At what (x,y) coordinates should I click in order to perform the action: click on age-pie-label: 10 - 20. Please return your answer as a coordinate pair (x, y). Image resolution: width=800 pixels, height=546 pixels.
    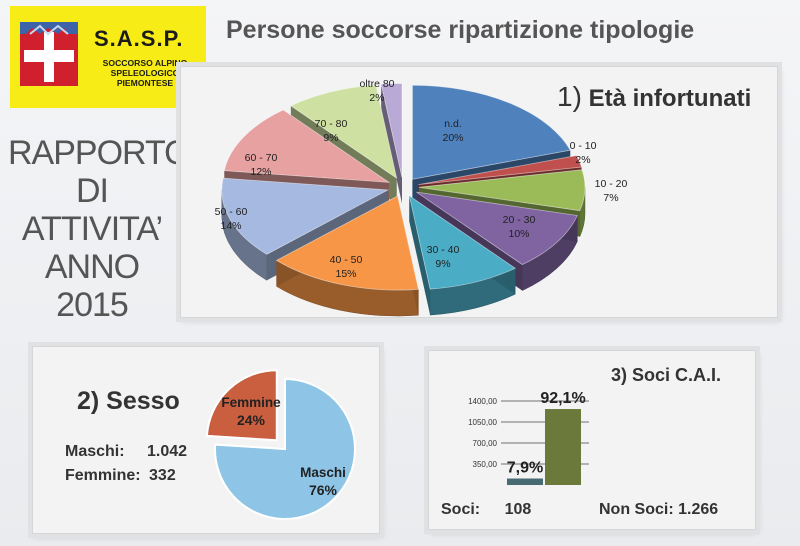
    Looking at the image, I should click on (611, 184).